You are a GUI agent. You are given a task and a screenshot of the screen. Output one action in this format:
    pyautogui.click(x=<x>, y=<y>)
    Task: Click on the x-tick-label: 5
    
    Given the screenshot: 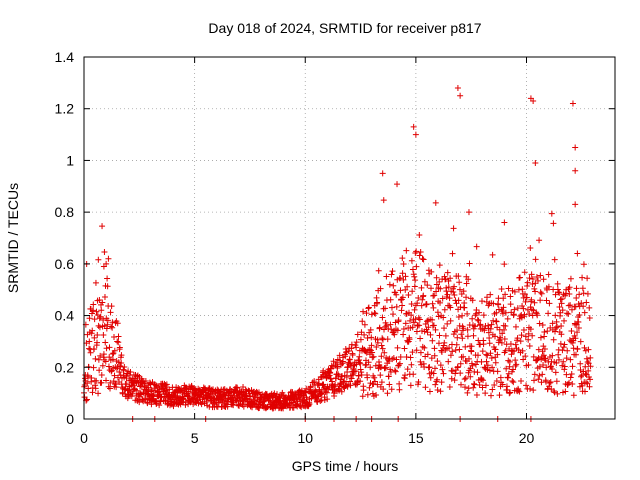 What is the action you would take?
    pyautogui.click(x=195, y=438)
    